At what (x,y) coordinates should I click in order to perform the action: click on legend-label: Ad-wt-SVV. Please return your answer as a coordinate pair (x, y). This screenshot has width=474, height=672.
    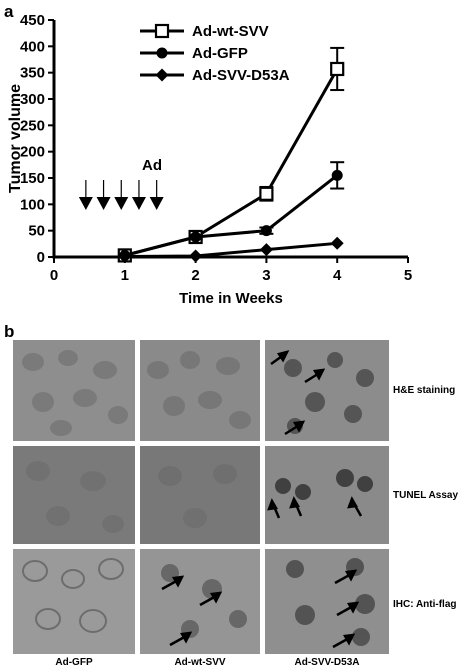
    Looking at the image, I should click on (230, 31).